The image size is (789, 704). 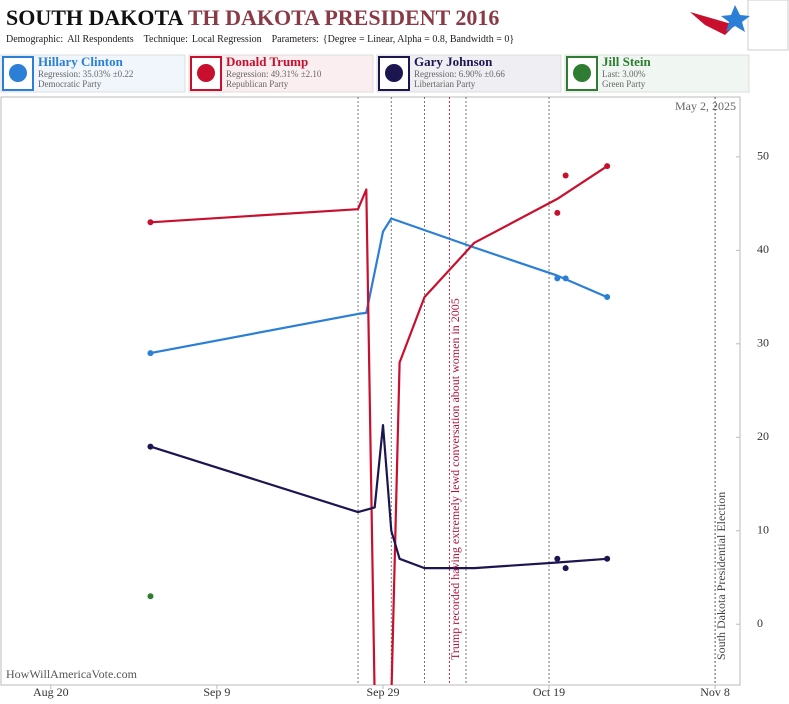 What do you see at coordinates (627, 61) in the screenshot?
I see `legend-name: Jill Stein` at bounding box center [627, 61].